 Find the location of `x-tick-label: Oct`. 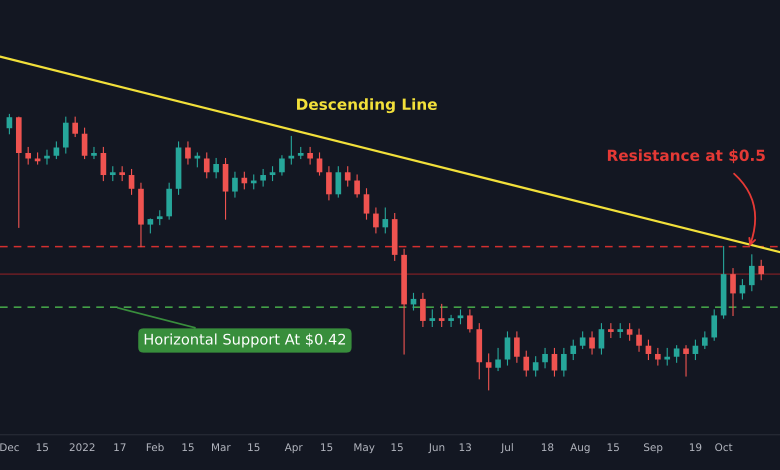

x-tick-label: Oct is located at coordinates (723, 447).